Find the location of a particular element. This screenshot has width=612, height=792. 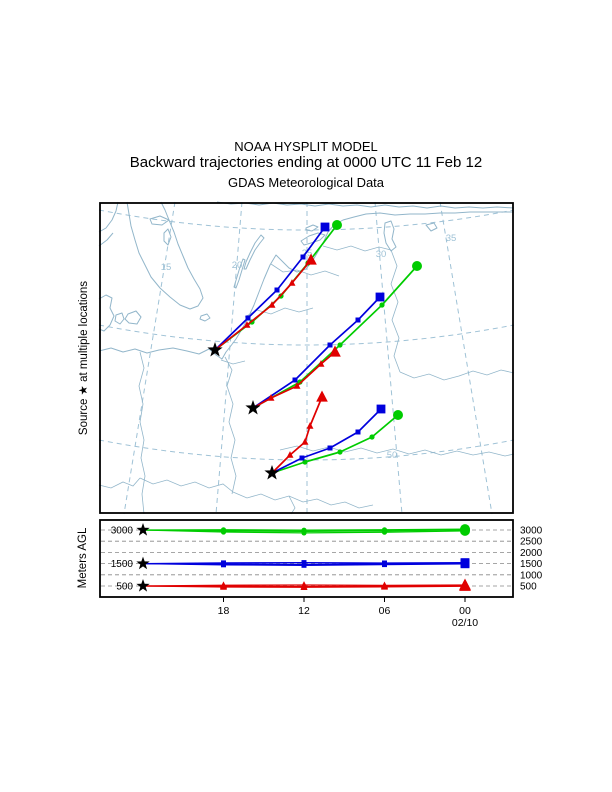

graticule-label: 25 is located at coordinates (307, 253).